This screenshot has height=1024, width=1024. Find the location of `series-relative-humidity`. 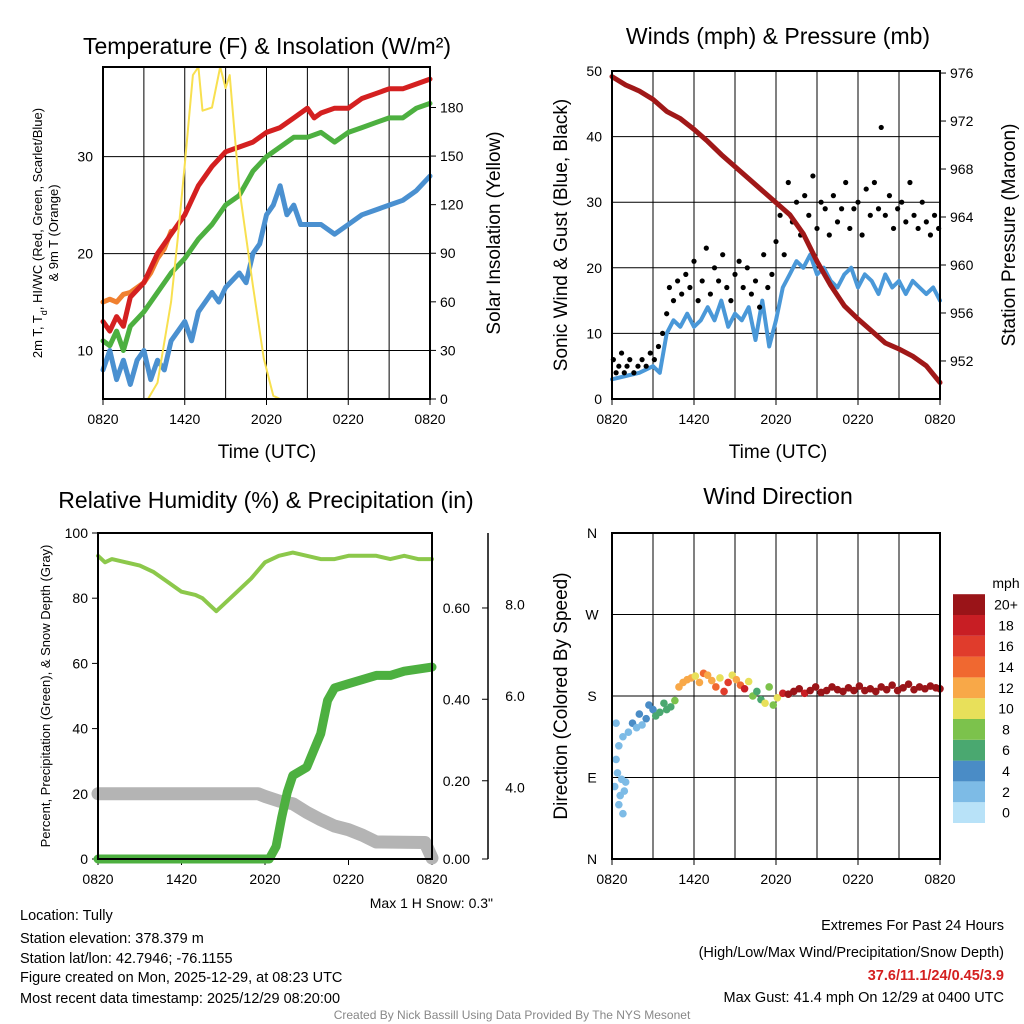

series-relative-humidity is located at coordinates (265, 582).